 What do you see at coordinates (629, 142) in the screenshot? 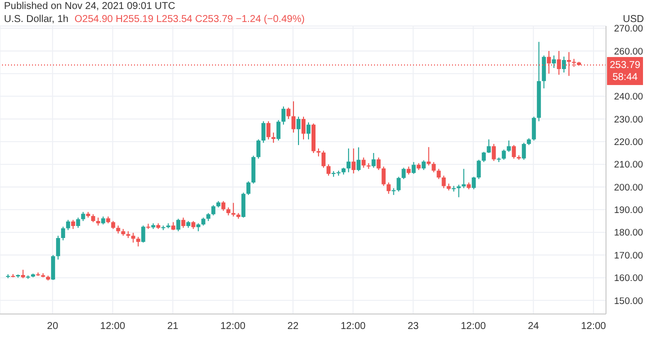
I see `y-tick-label: 220.00` at bounding box center [629, 142].